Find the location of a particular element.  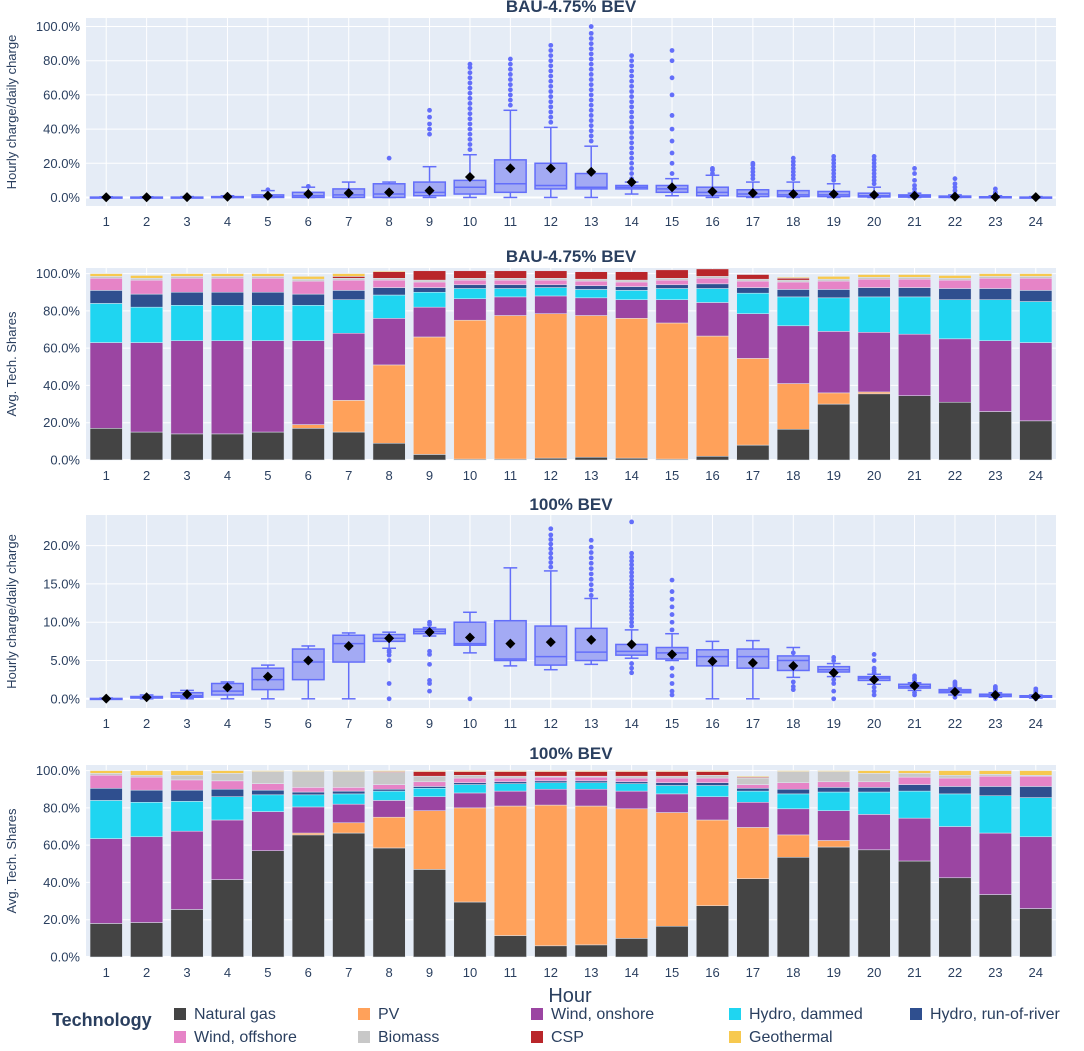

x-tick-label: 20 is located at coordinates (874, 972).